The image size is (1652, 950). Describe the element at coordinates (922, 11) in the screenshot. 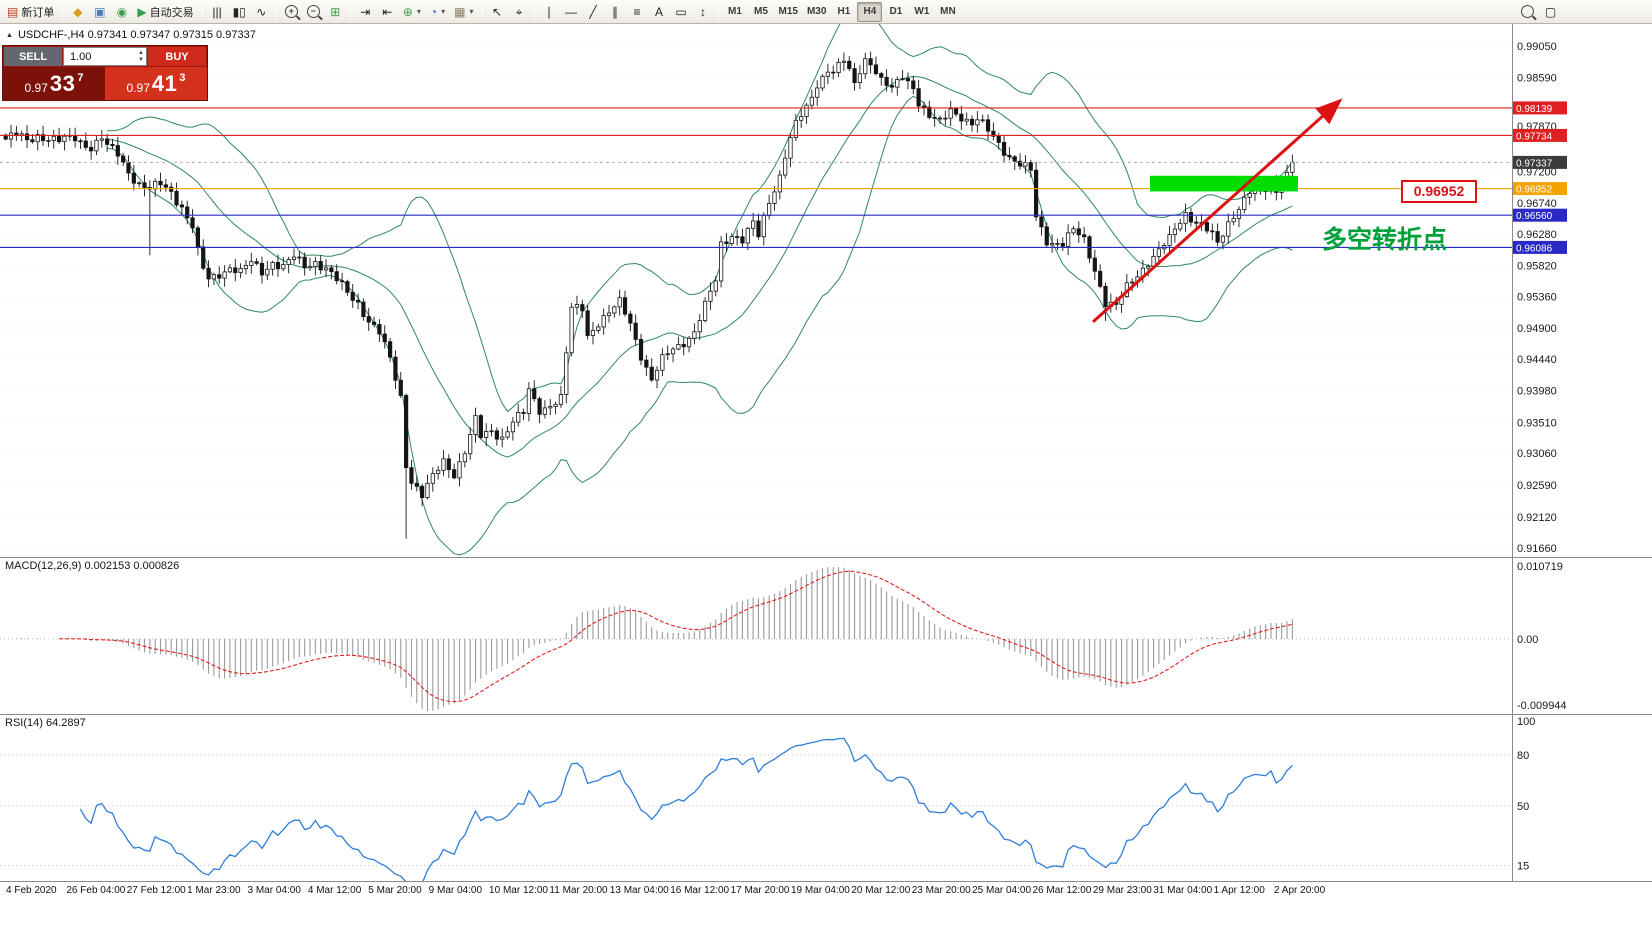

I see `timeframe-w1-button: W1` at that location.